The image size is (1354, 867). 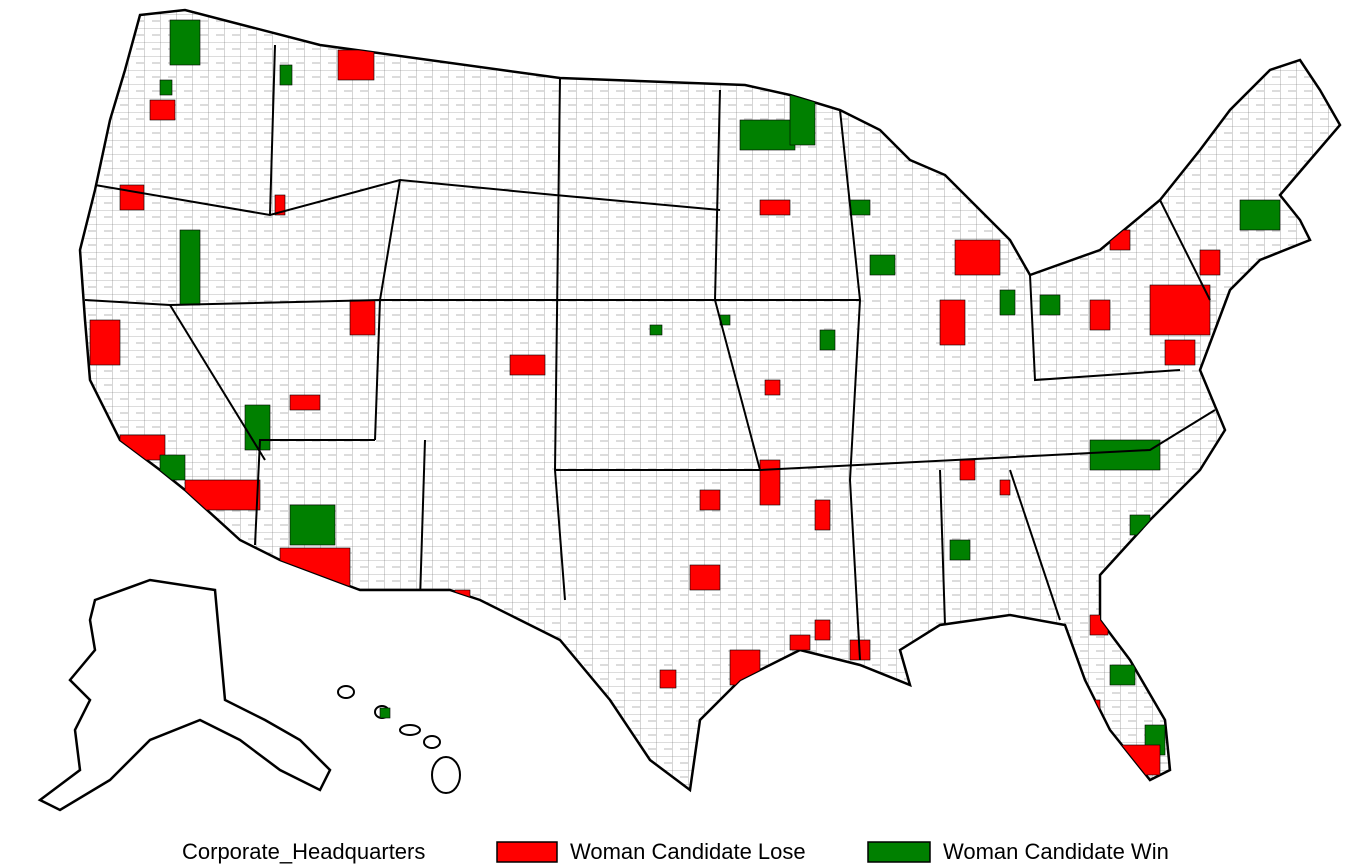 I want to click on hawaii, so click(x=399, y=739).